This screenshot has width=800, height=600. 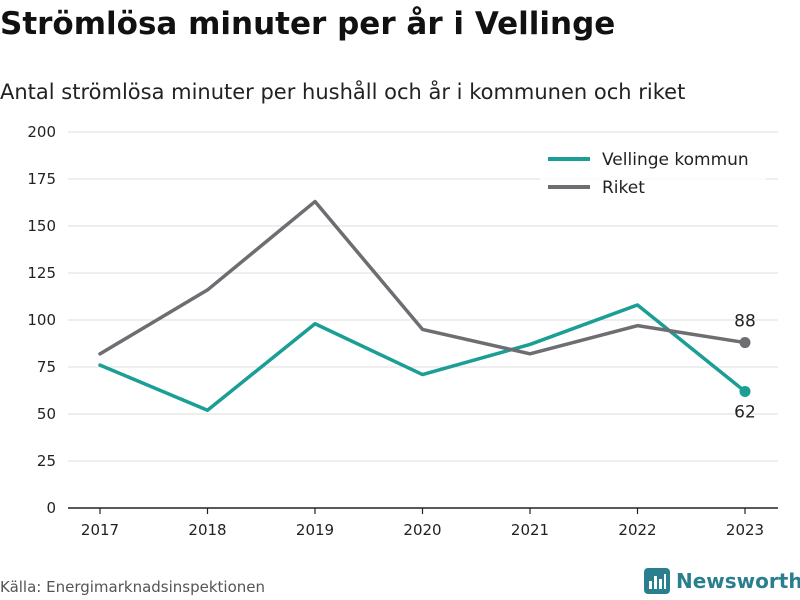 What do you see at coordinates (41, 179) in the screenshot?
I see `y-tick-label: 175` at bounding box center [41, 179].